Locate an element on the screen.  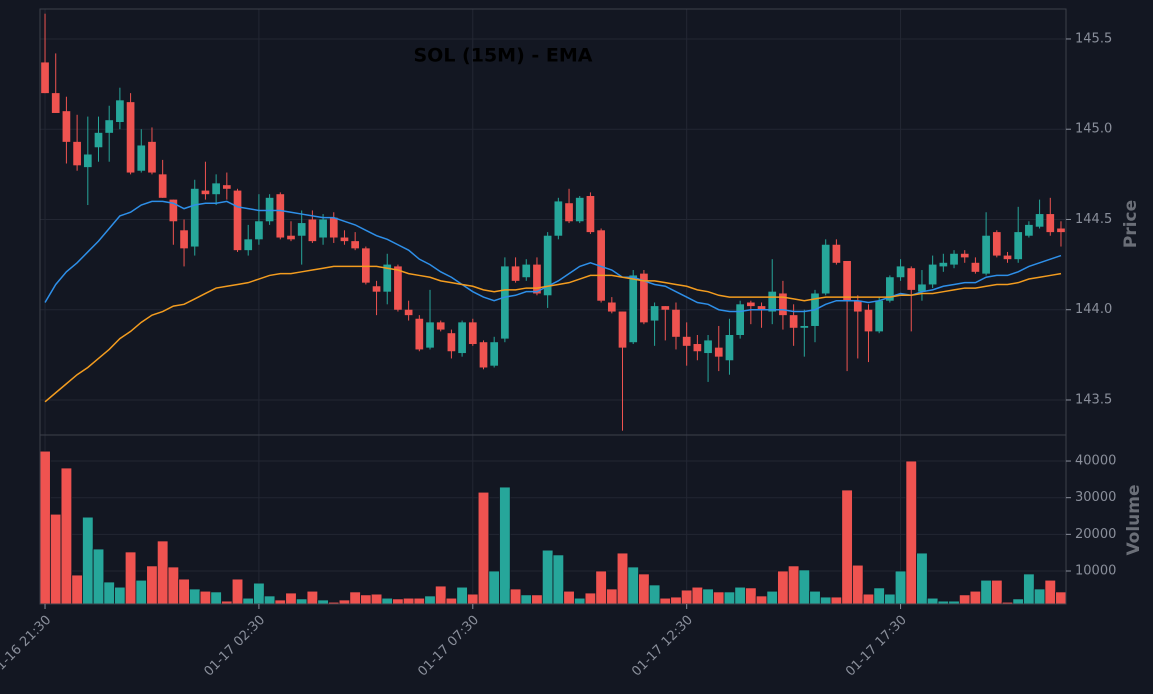
y-tick-label: 145.0 is located at coordinates (1093, 129).